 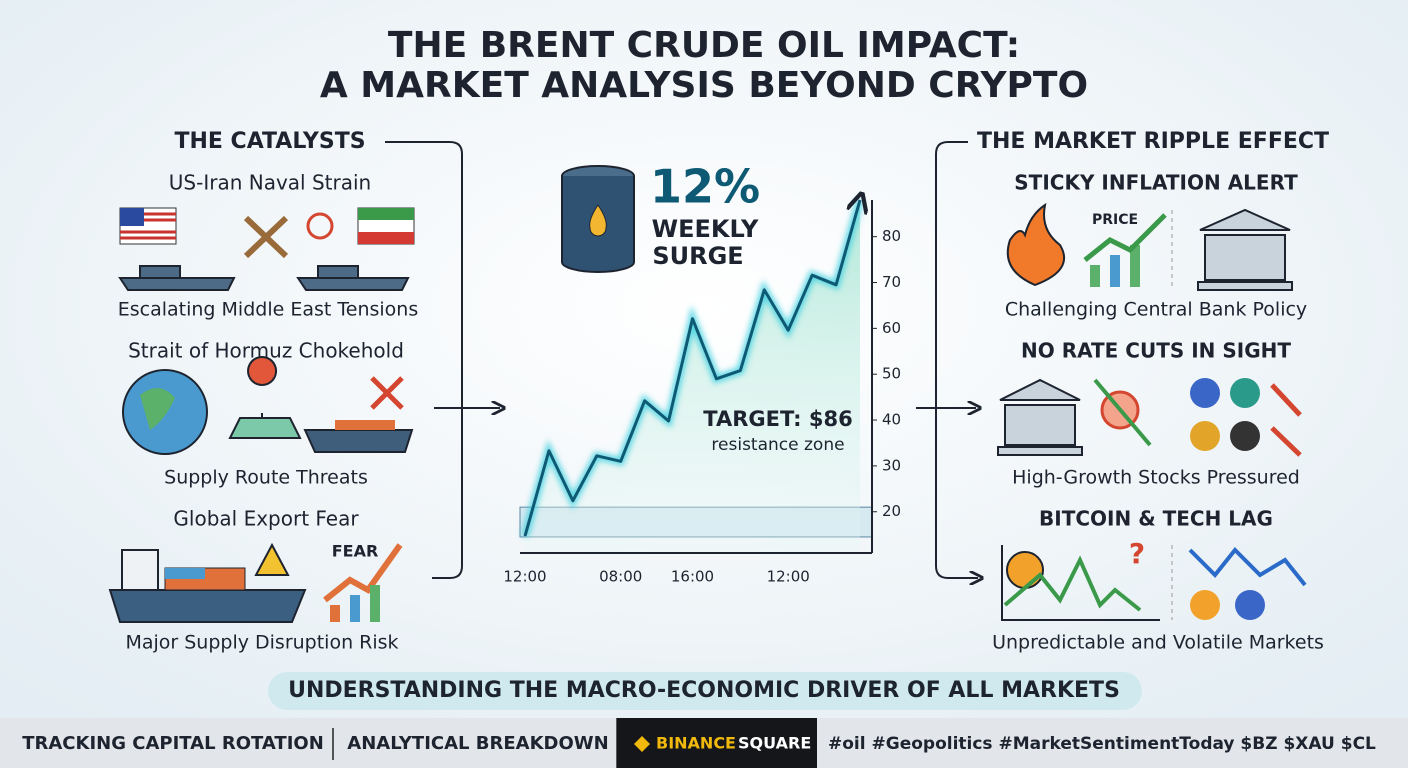 What do you see at coordinates (1156, 351) in the screenshot?
I see `section-title: NO RATE CUTS IN SIGHT` at bounding box center [1156, 351].